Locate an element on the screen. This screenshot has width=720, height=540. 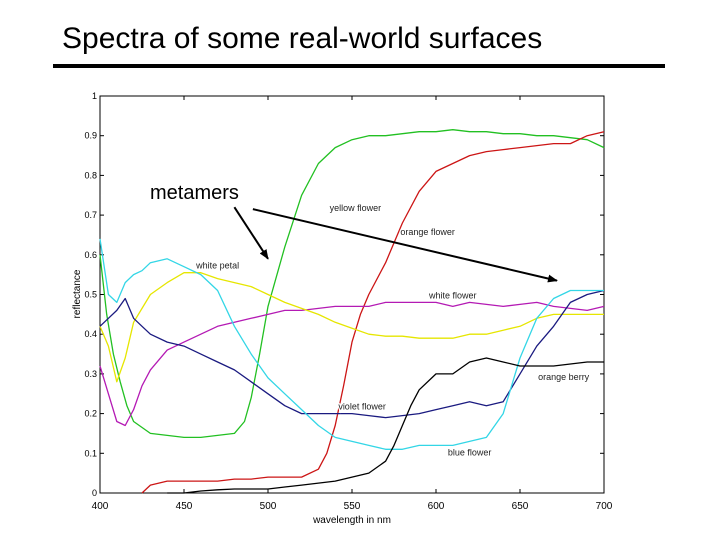
y-tick-label: 0.3 is located at coordinates (90, 374).